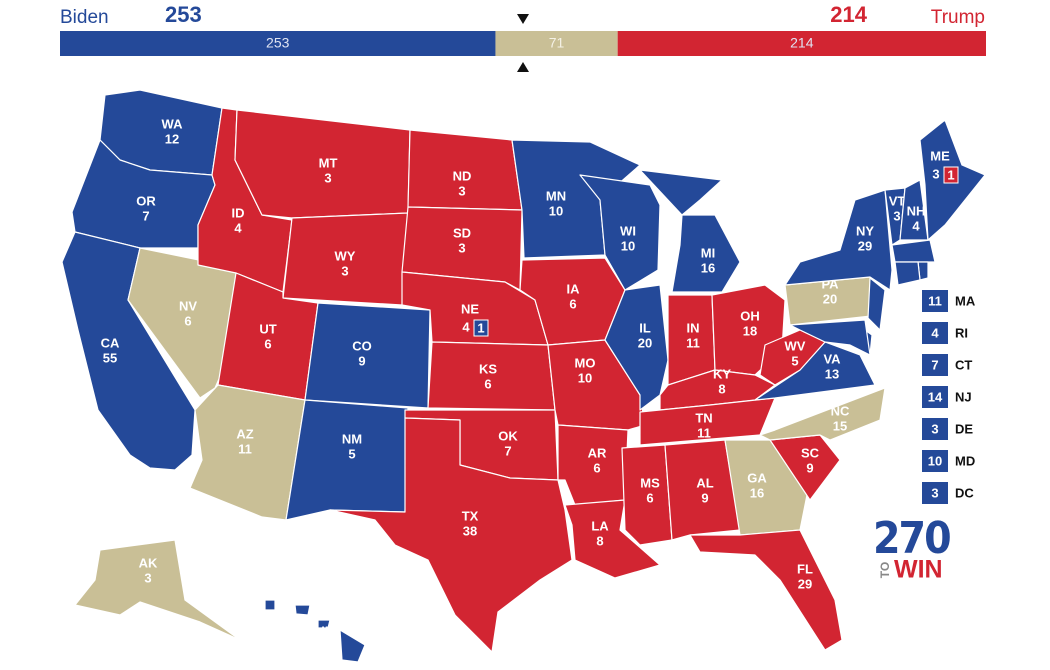 The image size is (1050, 670). I want to click on bar-label: 214, so click(802, 43).